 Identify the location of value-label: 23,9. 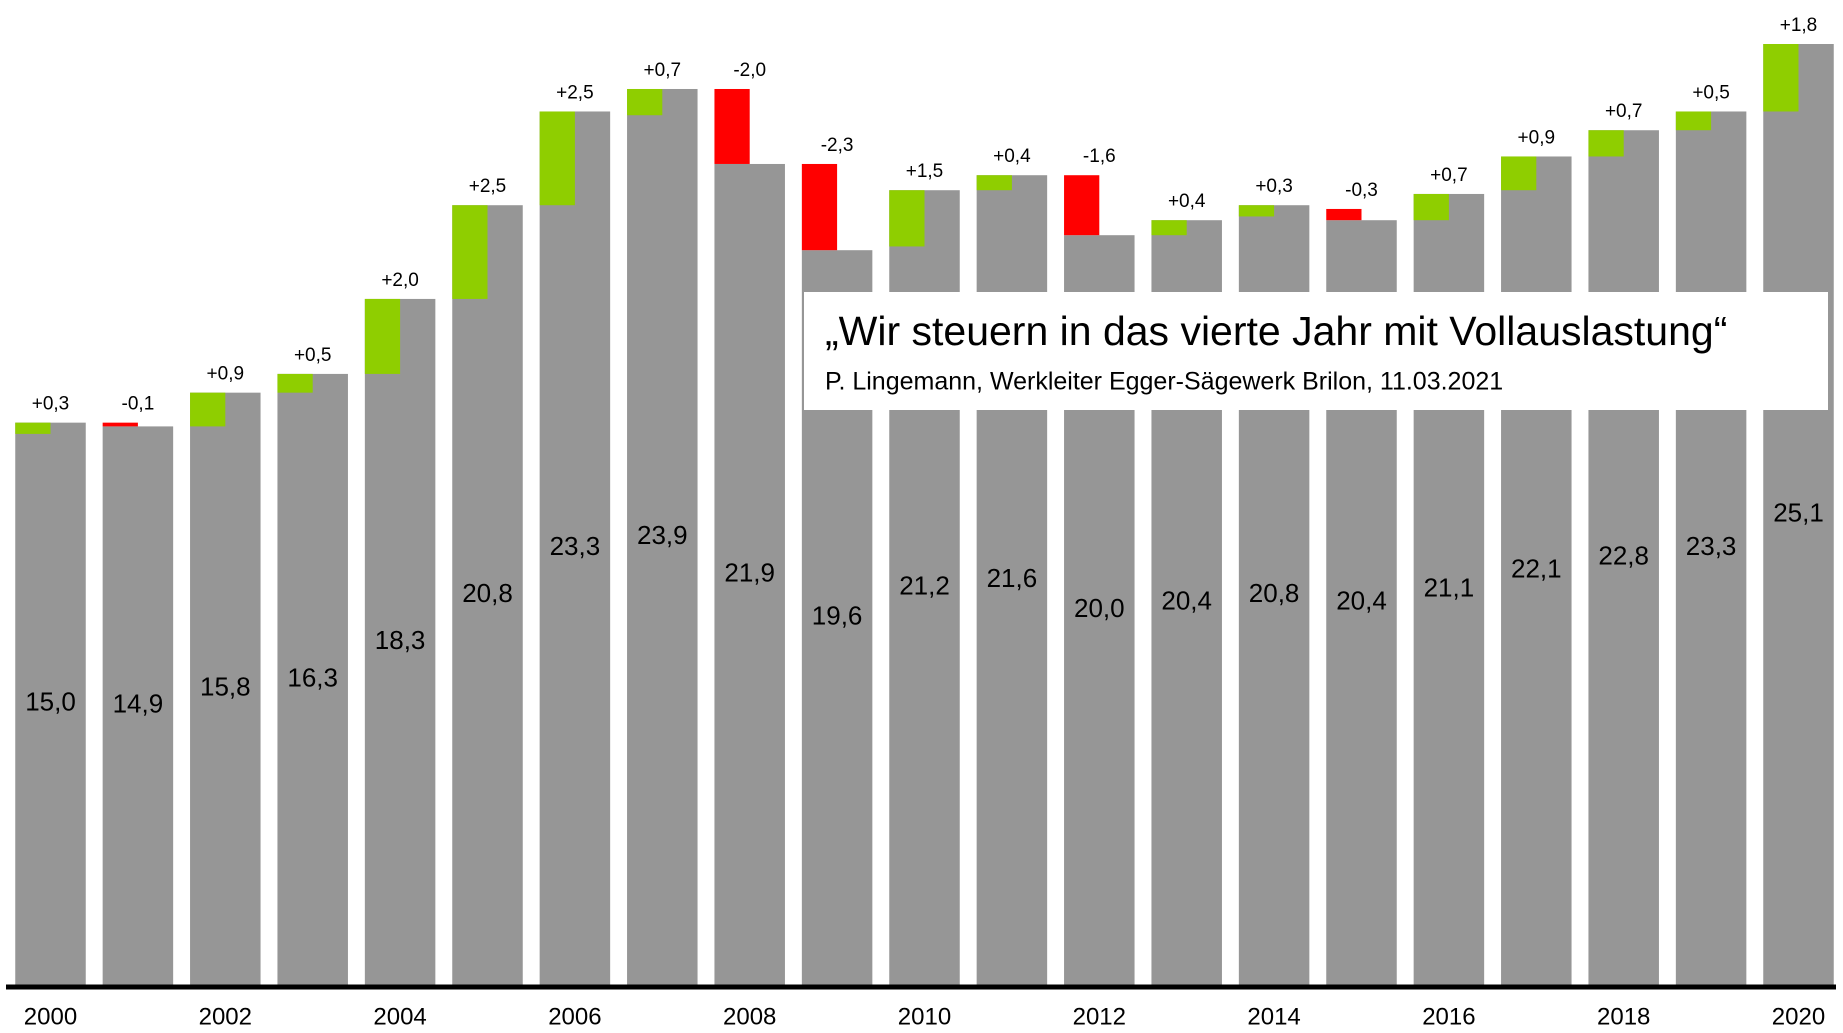
(662, 535).